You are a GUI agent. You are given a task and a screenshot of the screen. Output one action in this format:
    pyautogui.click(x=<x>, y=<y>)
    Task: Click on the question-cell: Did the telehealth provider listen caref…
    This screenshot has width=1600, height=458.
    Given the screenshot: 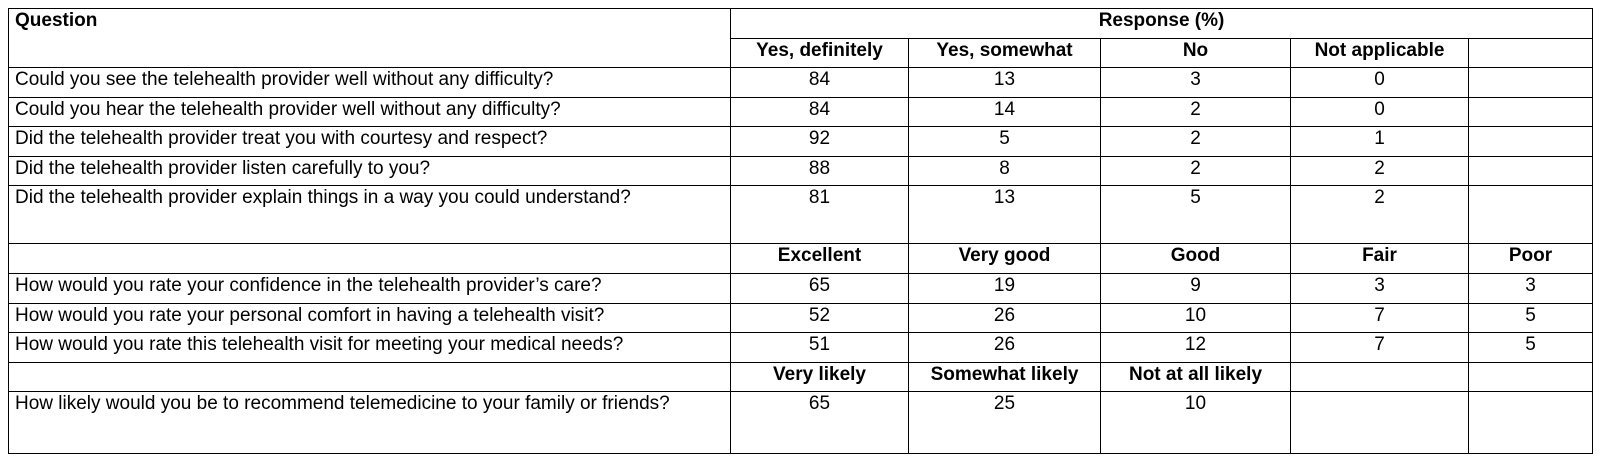 What is the action you would take?
    pyautogui.click(x=369, y=171)
    